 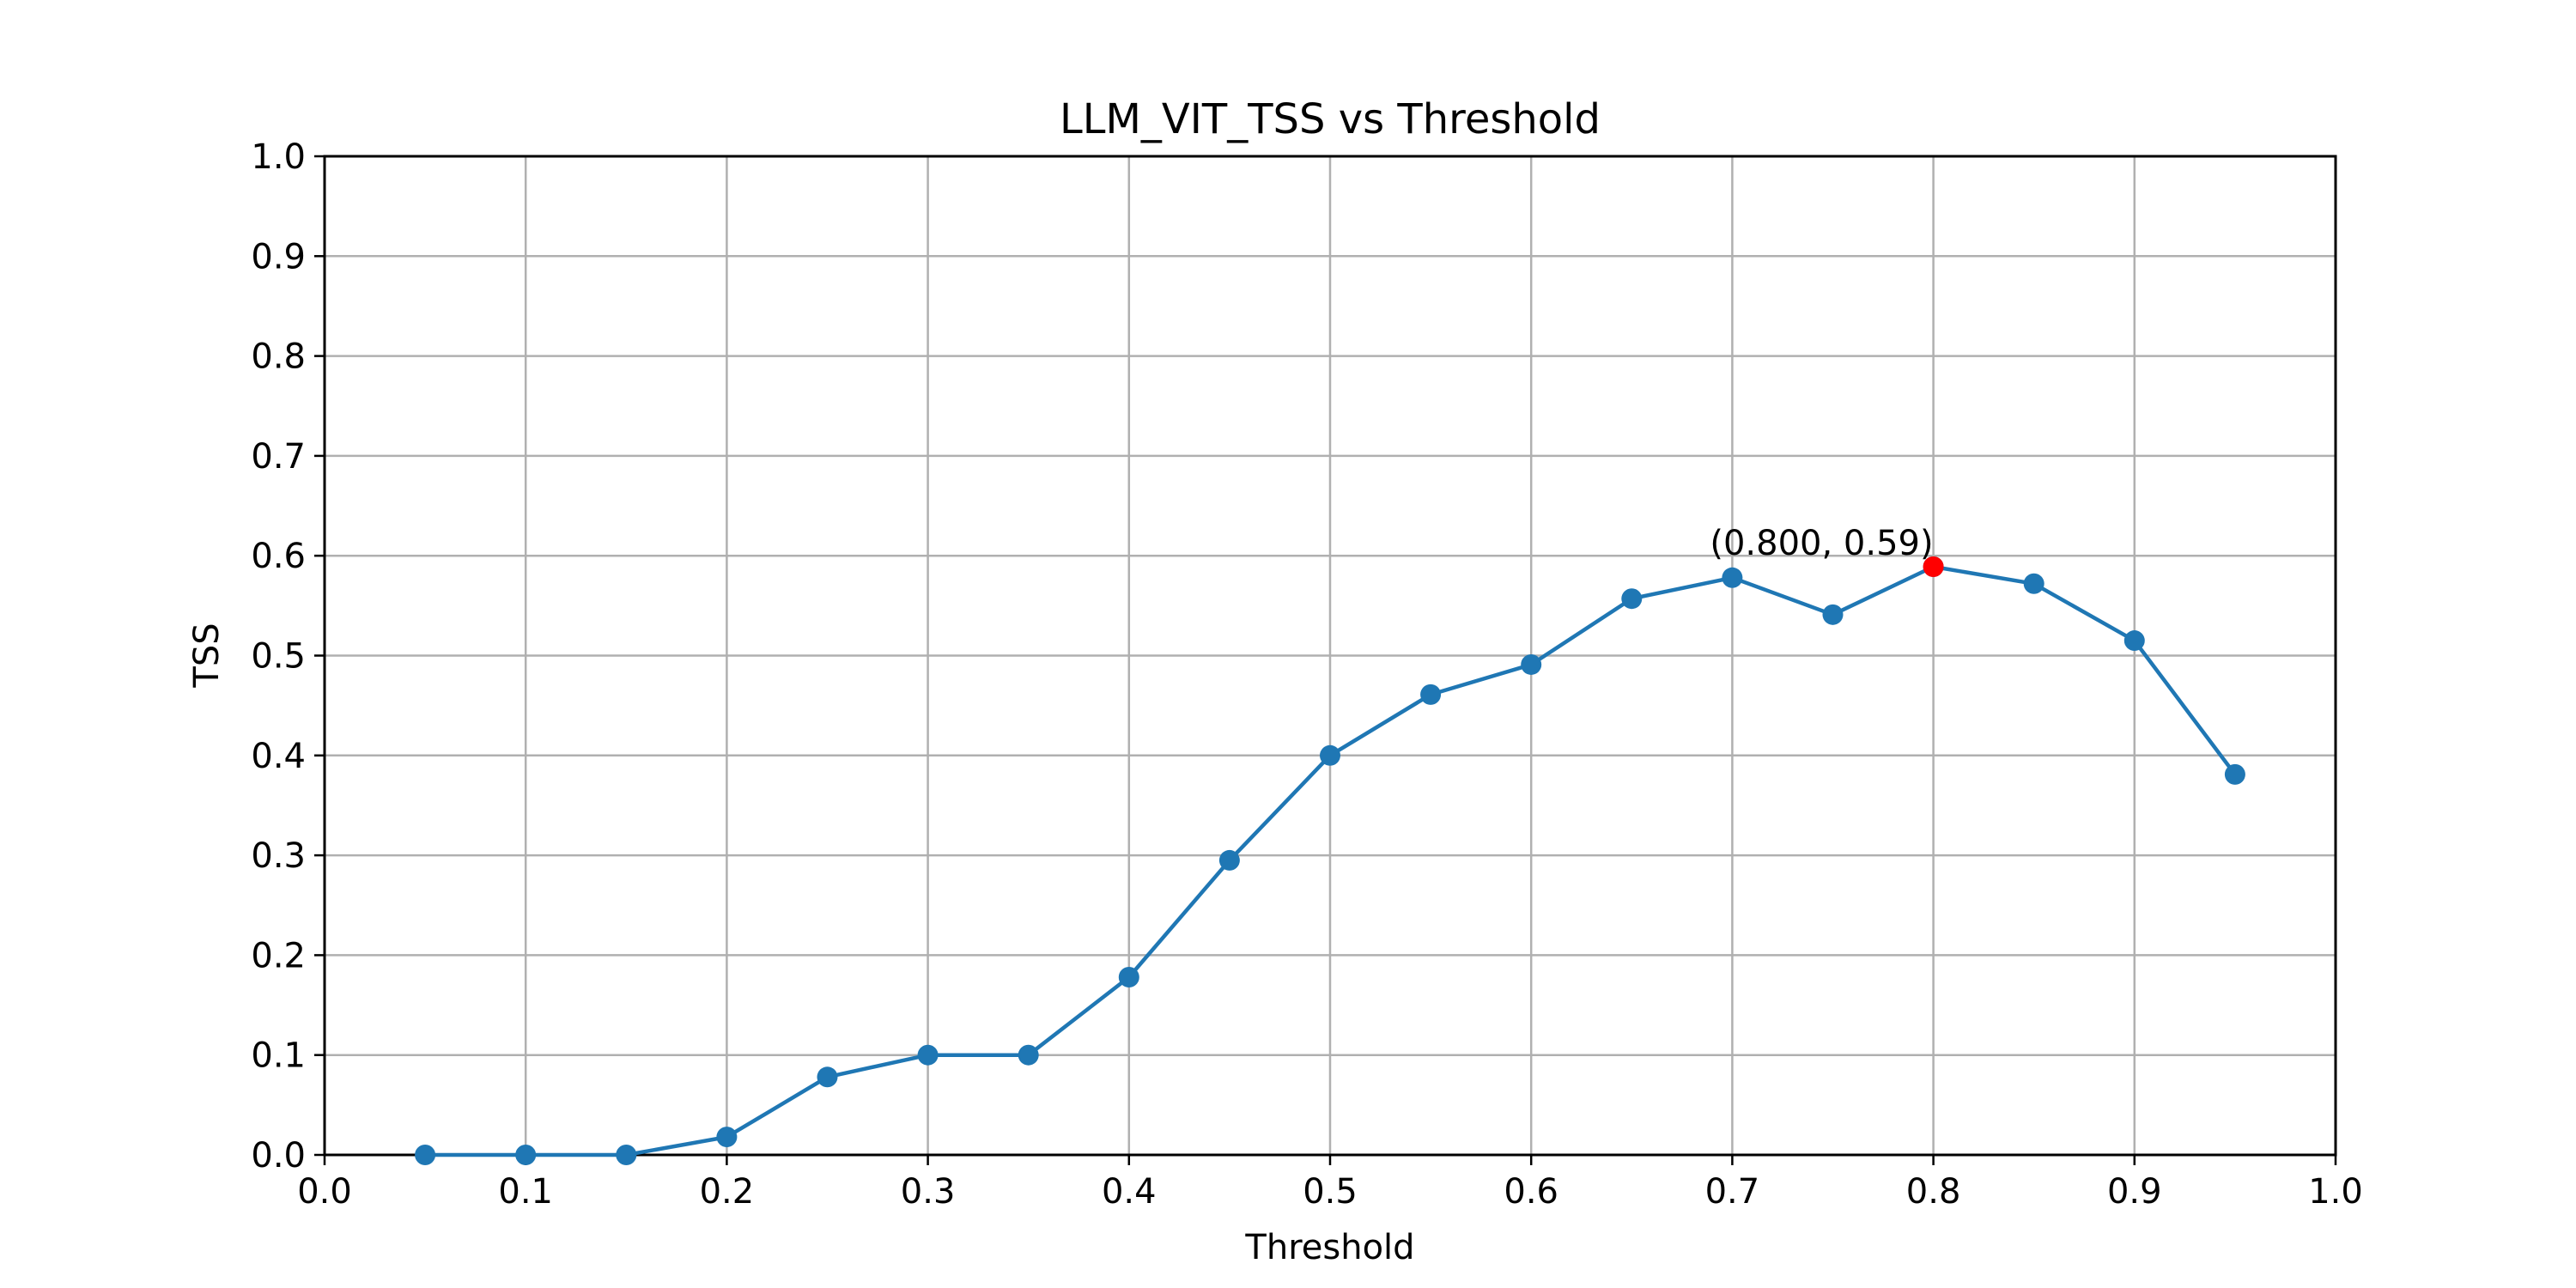 What do you see at coordinates (279, 357) in the screenshot?
I see `y-tick-label: 0.8` at bounding box center [279, 357].